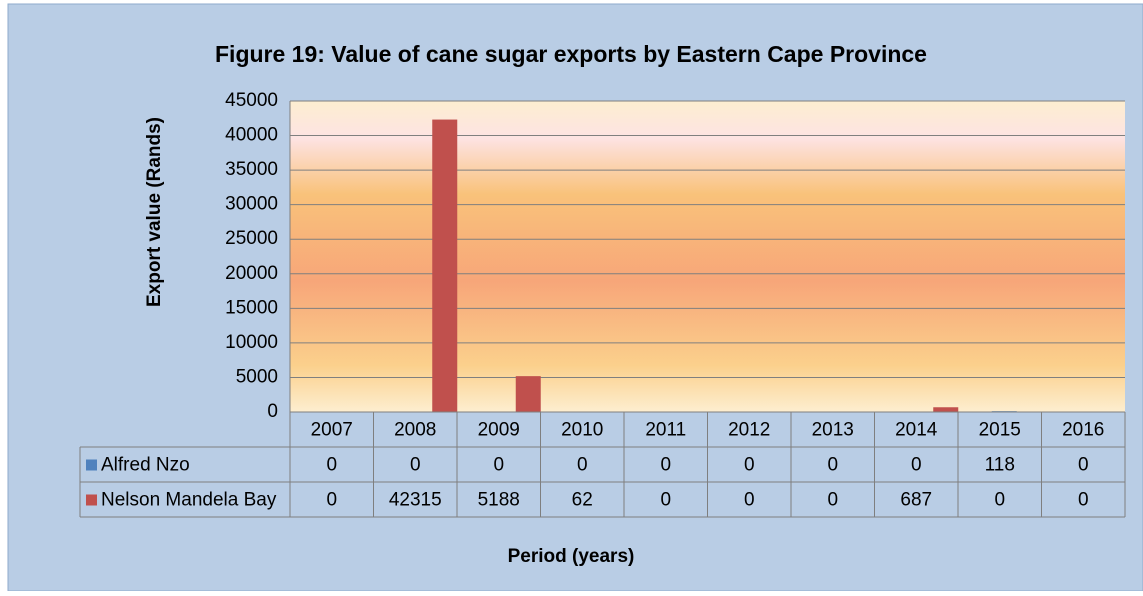 This screenshot has height=596, width=1143. What do you see at coordinates (145, 465) in the screenshot?
I see `legend-label: Alfred Nzo` at bounding box center [145, 465].